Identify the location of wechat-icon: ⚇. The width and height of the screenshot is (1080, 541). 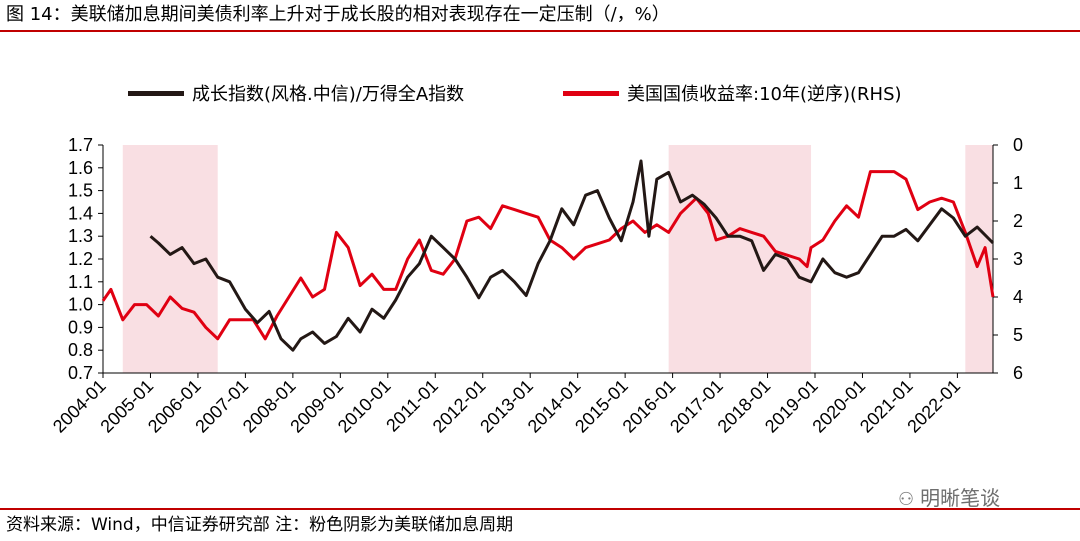
(906, 499).